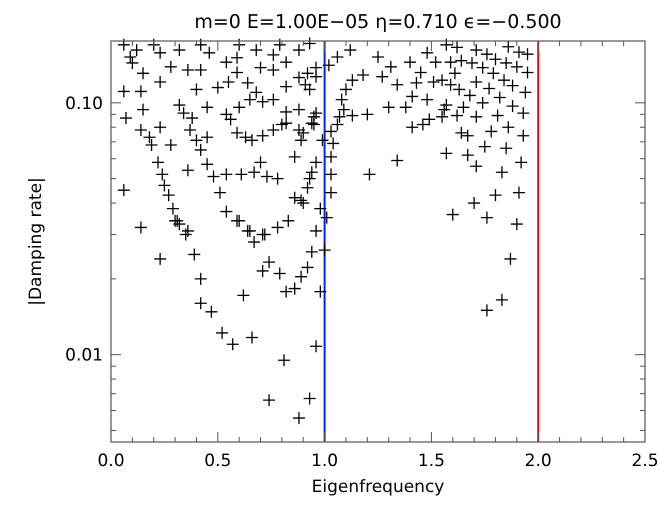 This screenshot has width=666, height=506. What do you see at coordinates (324, 461) in the screenshot?
I see `x-tick-label: 1.0` at bounding box center [324, 461].